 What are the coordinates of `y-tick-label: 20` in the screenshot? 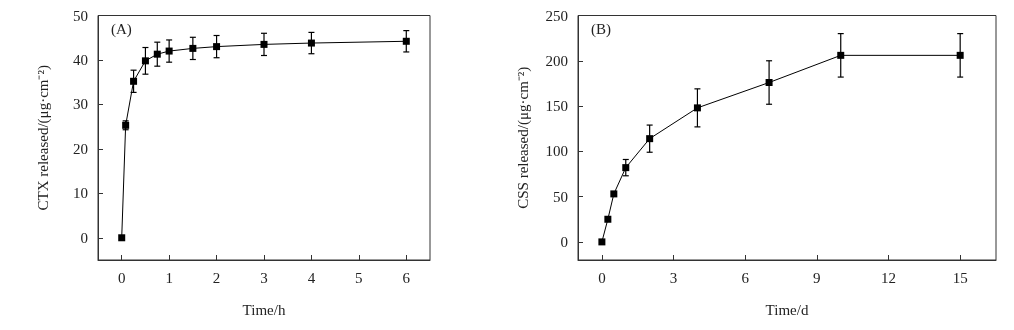 It's located at (80, 148).